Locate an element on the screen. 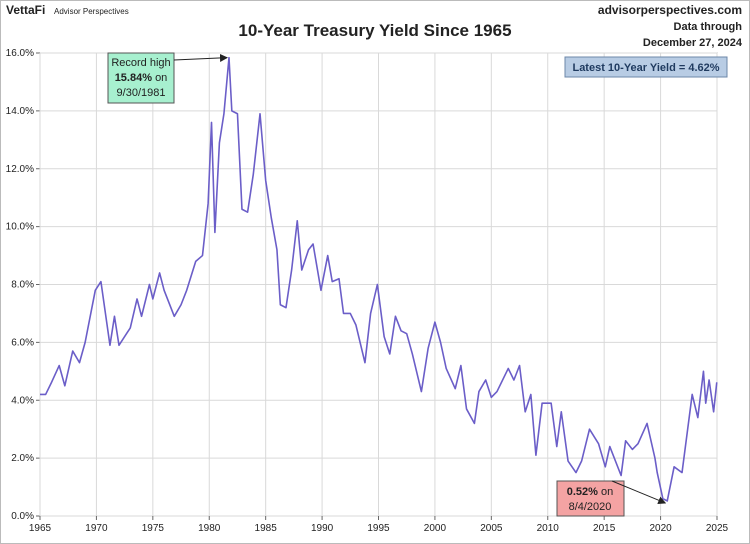 This screenshot has width=750, height=544. brand: VettaFi is located at coordinates (25, 10).